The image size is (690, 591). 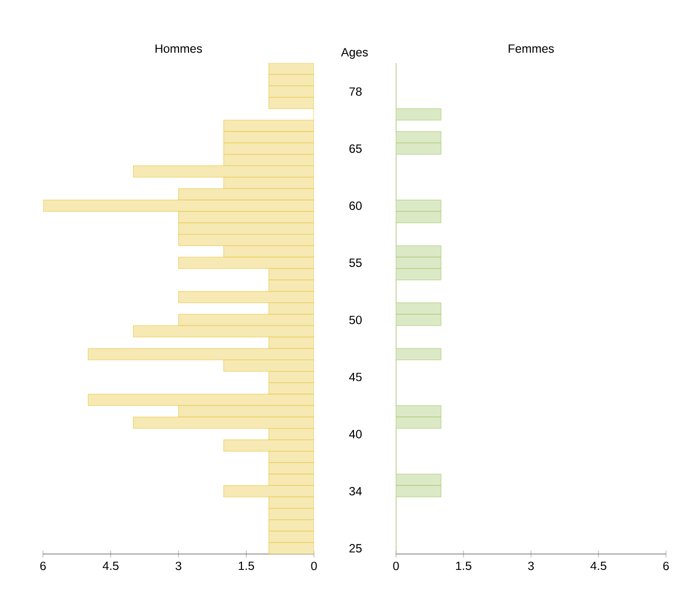 I want to click on y-tick-label: 65, so click(x=355, y=148).